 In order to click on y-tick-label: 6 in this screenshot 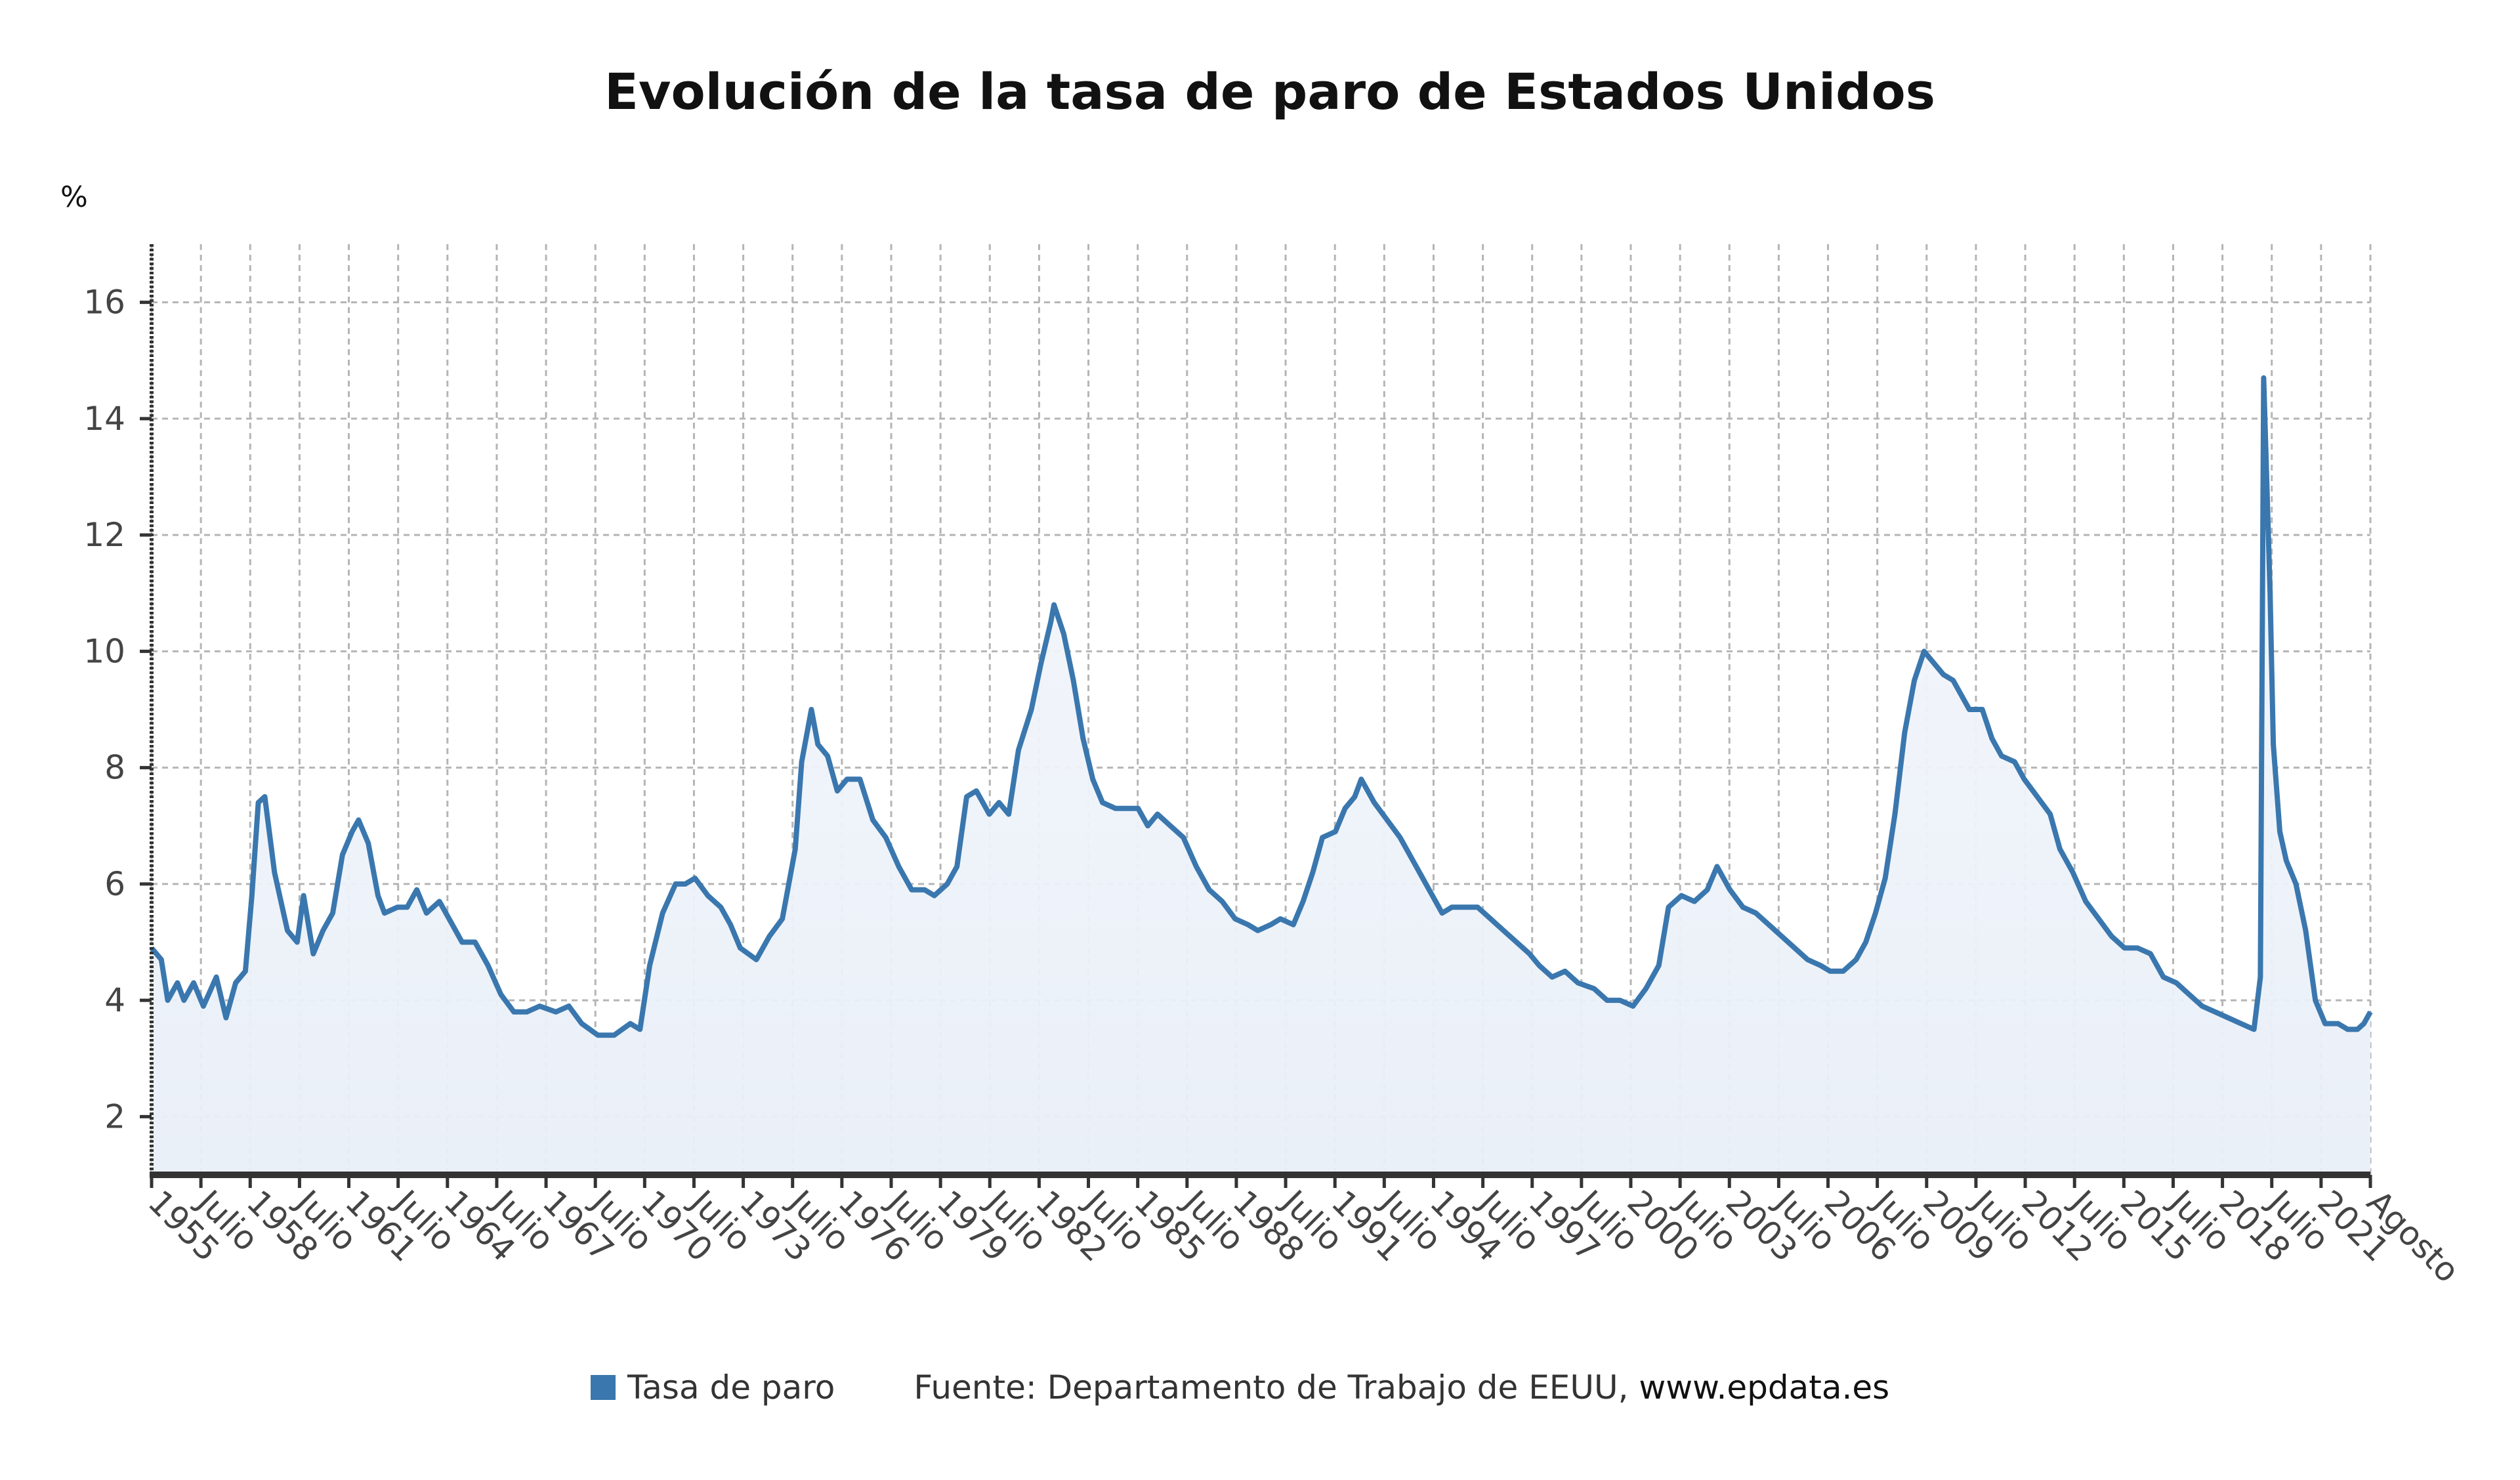, I will do `click(114, 884)`.